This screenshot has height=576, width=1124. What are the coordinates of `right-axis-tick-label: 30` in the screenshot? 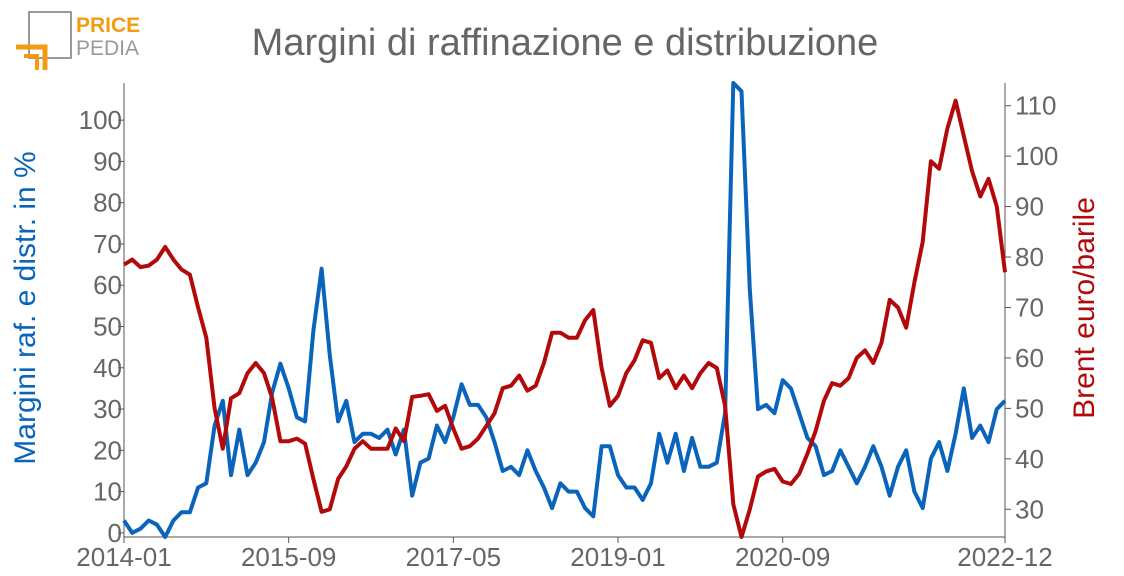 It's located at (1029, 509).